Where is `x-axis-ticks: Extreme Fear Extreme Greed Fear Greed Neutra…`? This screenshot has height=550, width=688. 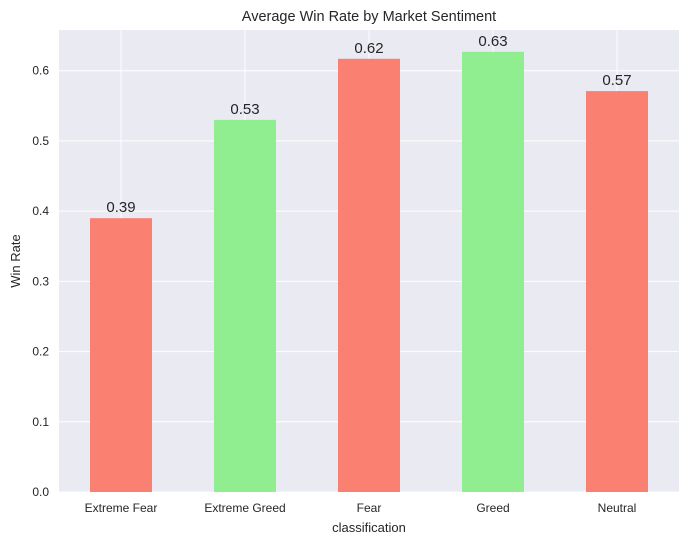 x-axis-ticks: Extreme Fear Extreme Greed Fear Greed Neutra… is located at coordinates (361, 508).